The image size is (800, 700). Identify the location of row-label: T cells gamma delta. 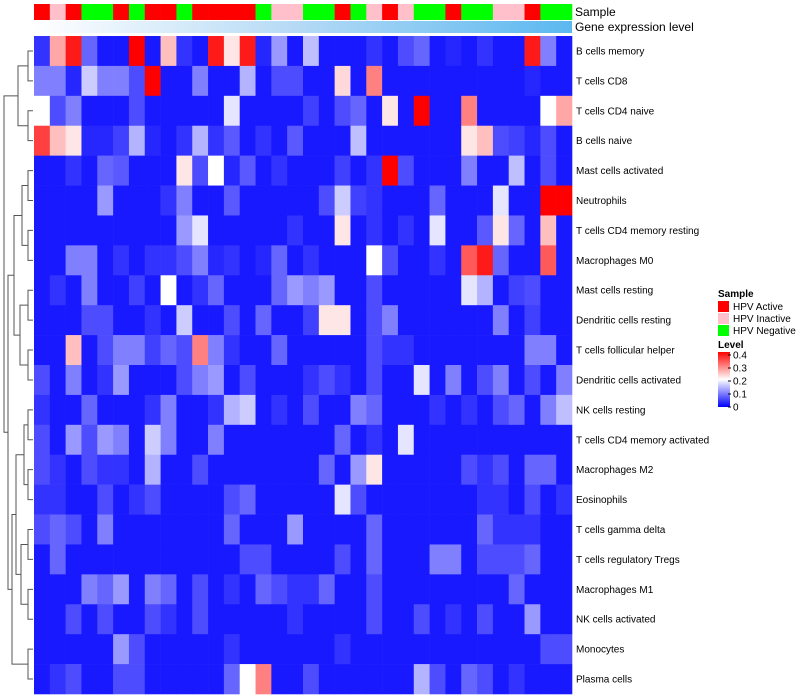
(621, 530).